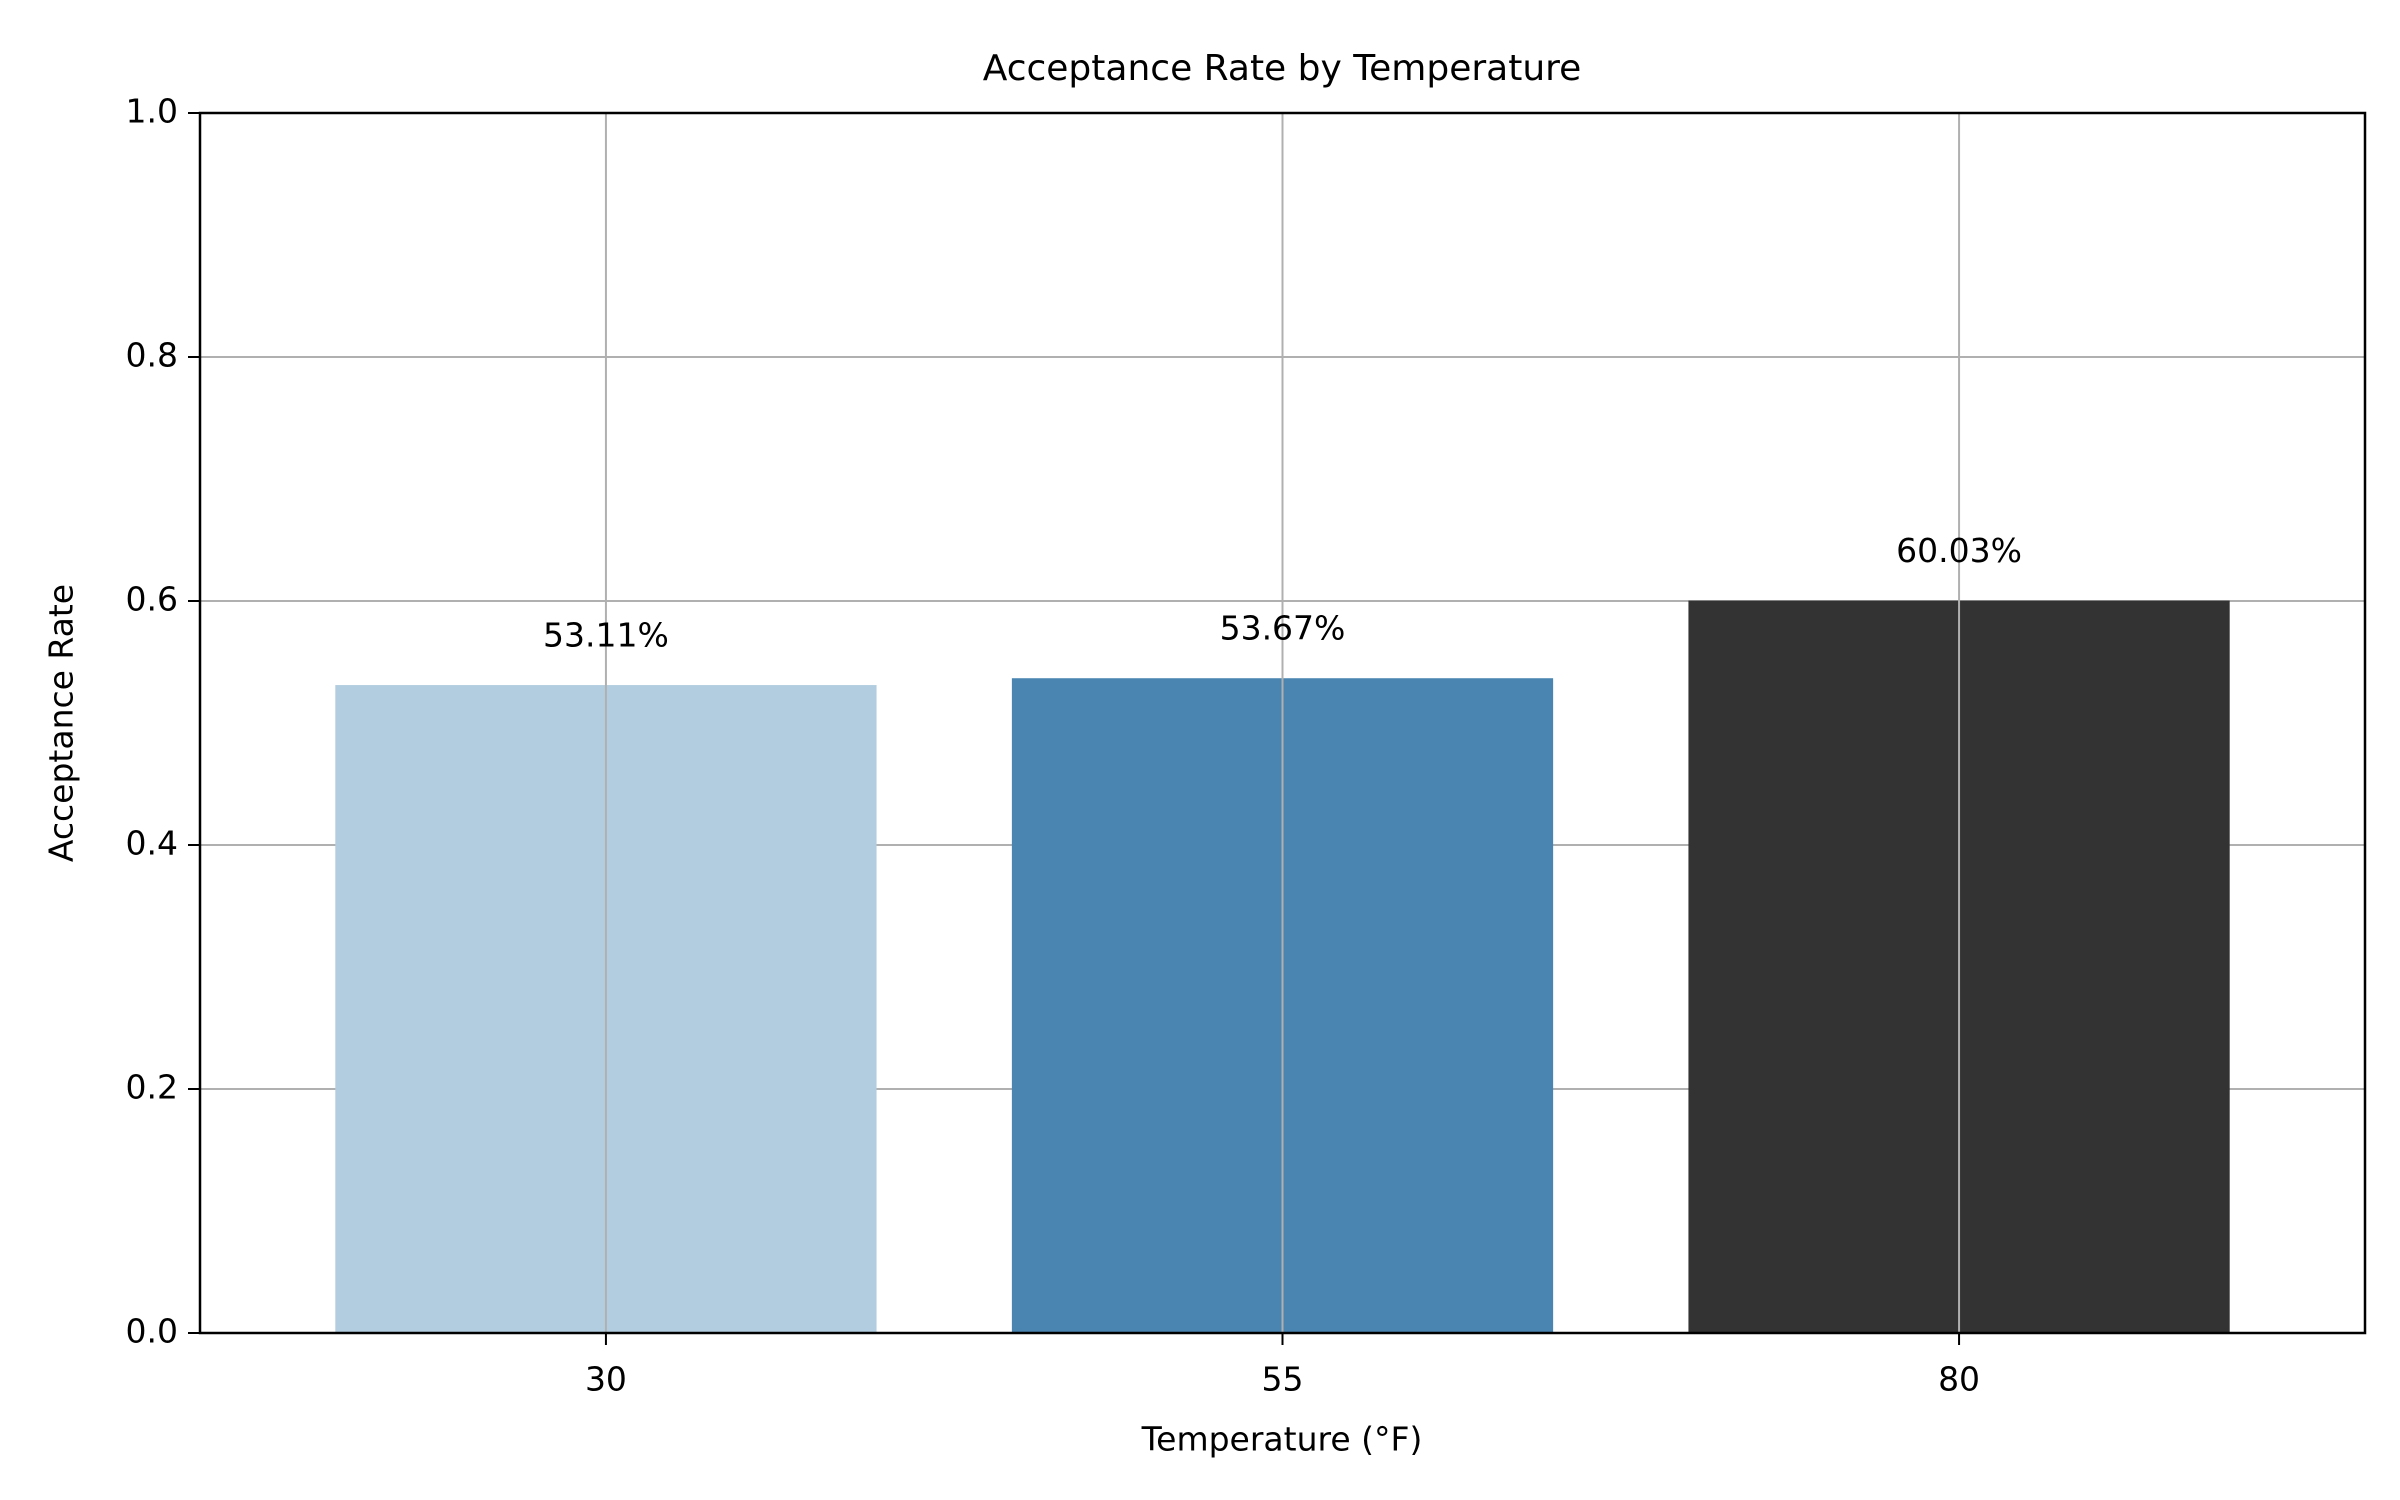 This screenshot has width=2400, height=1500. What do you see at coordinates (152, 1331) in the screenshot?
I see `y-tick-label: 0.0` at bounding box center [152, 1331].